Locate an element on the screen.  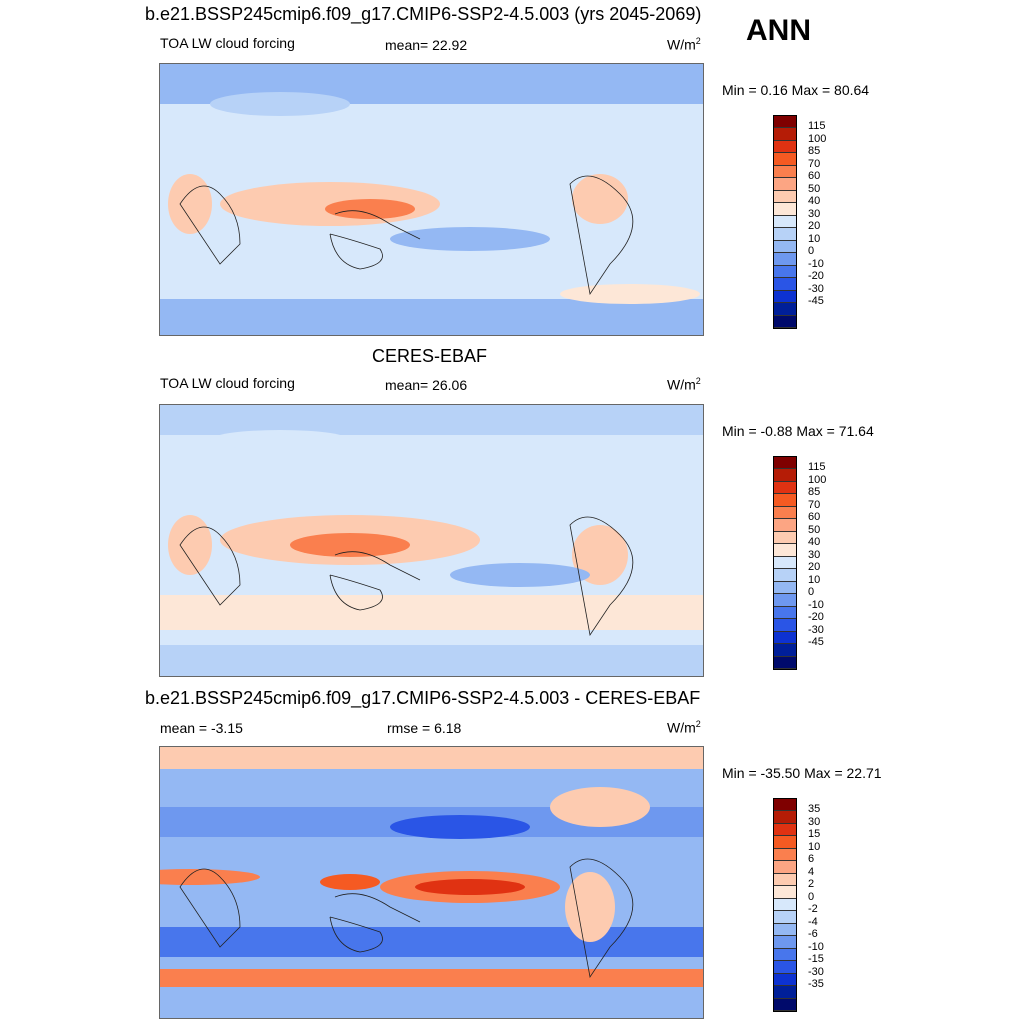
panel1-map is located at coordinates (431, 199).